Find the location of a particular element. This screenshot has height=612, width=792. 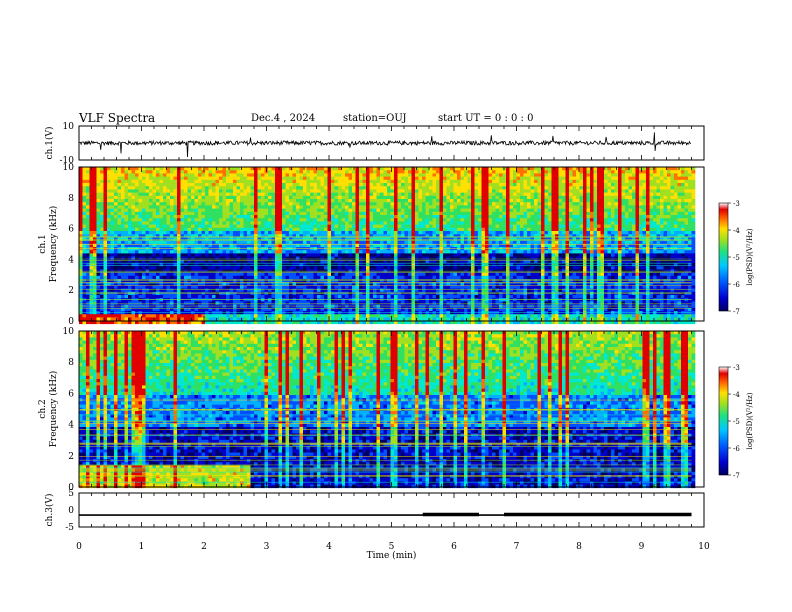

x-tick-label: 7 is located at coordinates (517, 547).